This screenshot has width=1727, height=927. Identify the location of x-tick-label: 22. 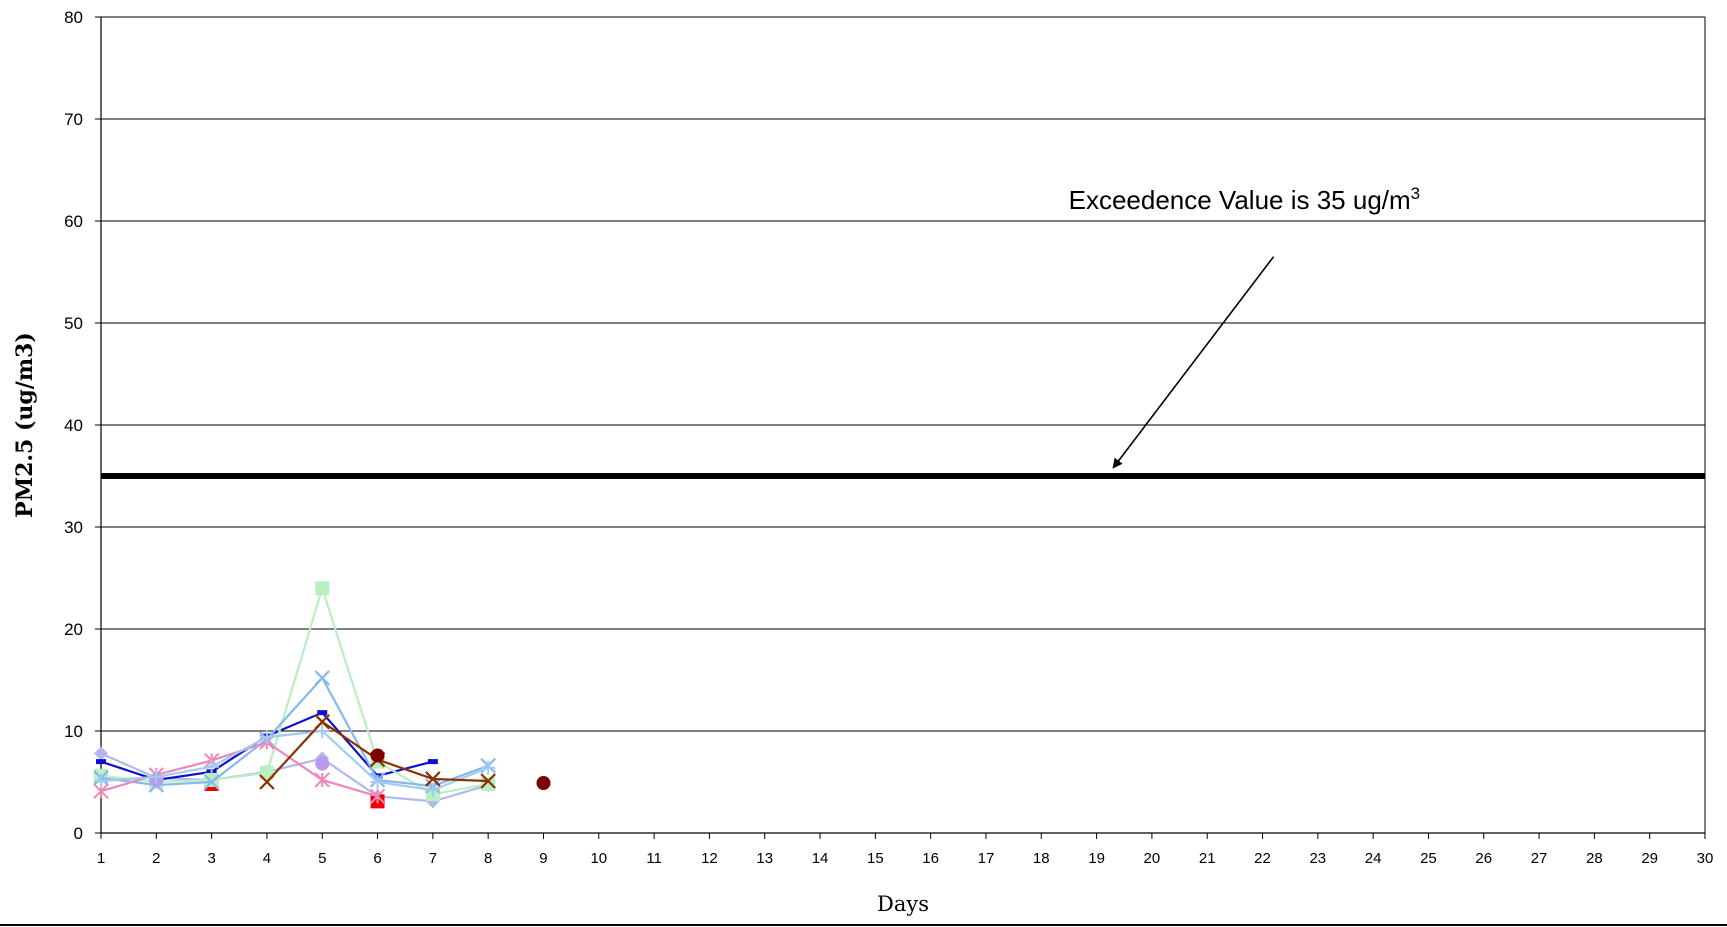
(1262, 858).